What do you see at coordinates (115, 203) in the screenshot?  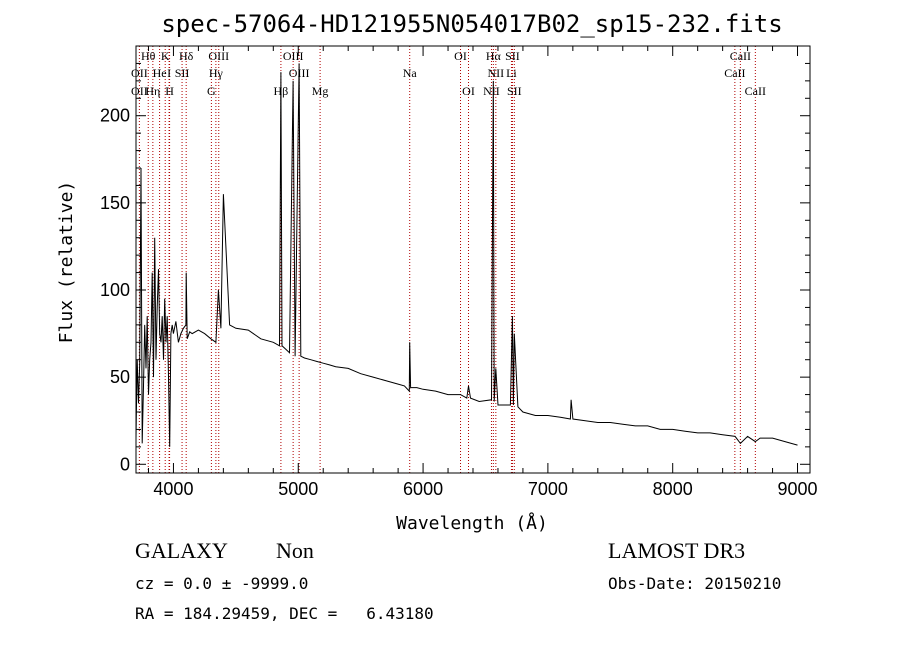 I see `y-tick-label: 150` at bounding box center [115, 203].